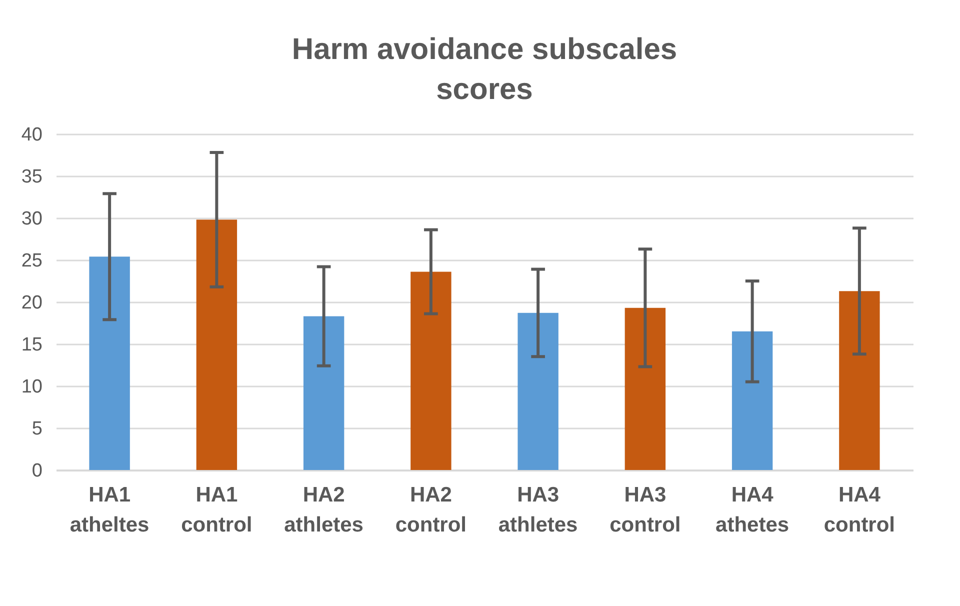 This screenshot has height=606, width=960. Describe the element at coordinates (31, 219) in the screenshot. I see `y-tick-label: 30` at that location.